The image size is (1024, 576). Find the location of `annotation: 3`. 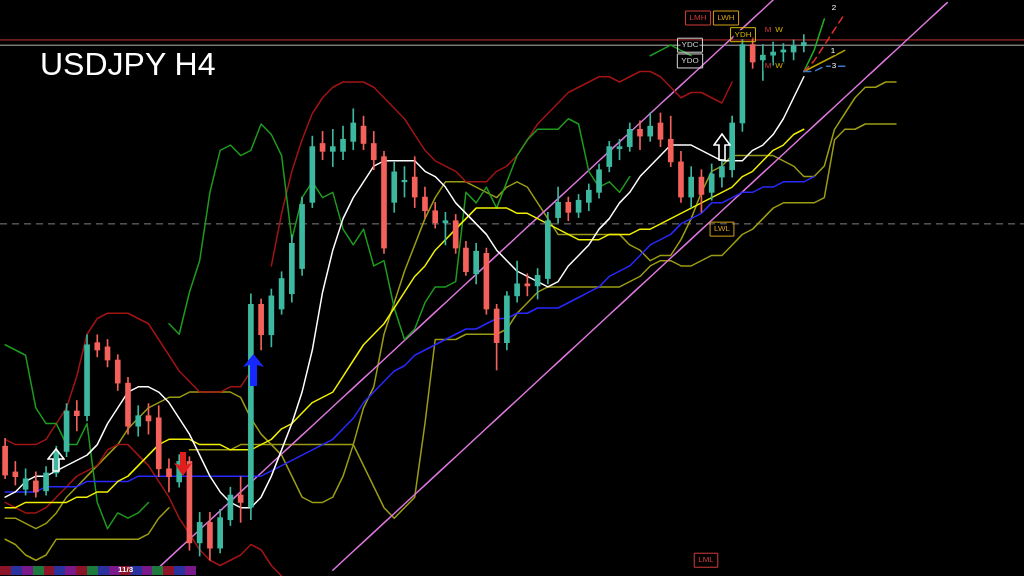

annotation: 3 is located at coordinates (834, 66).